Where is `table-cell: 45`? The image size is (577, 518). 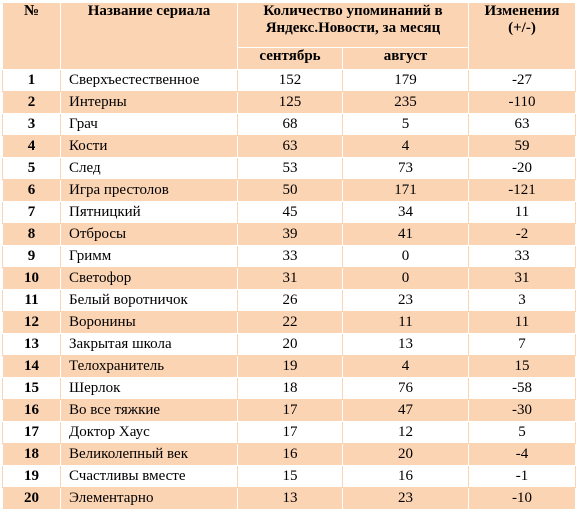 table-cell: 45 is located at coordinates (290, 212).